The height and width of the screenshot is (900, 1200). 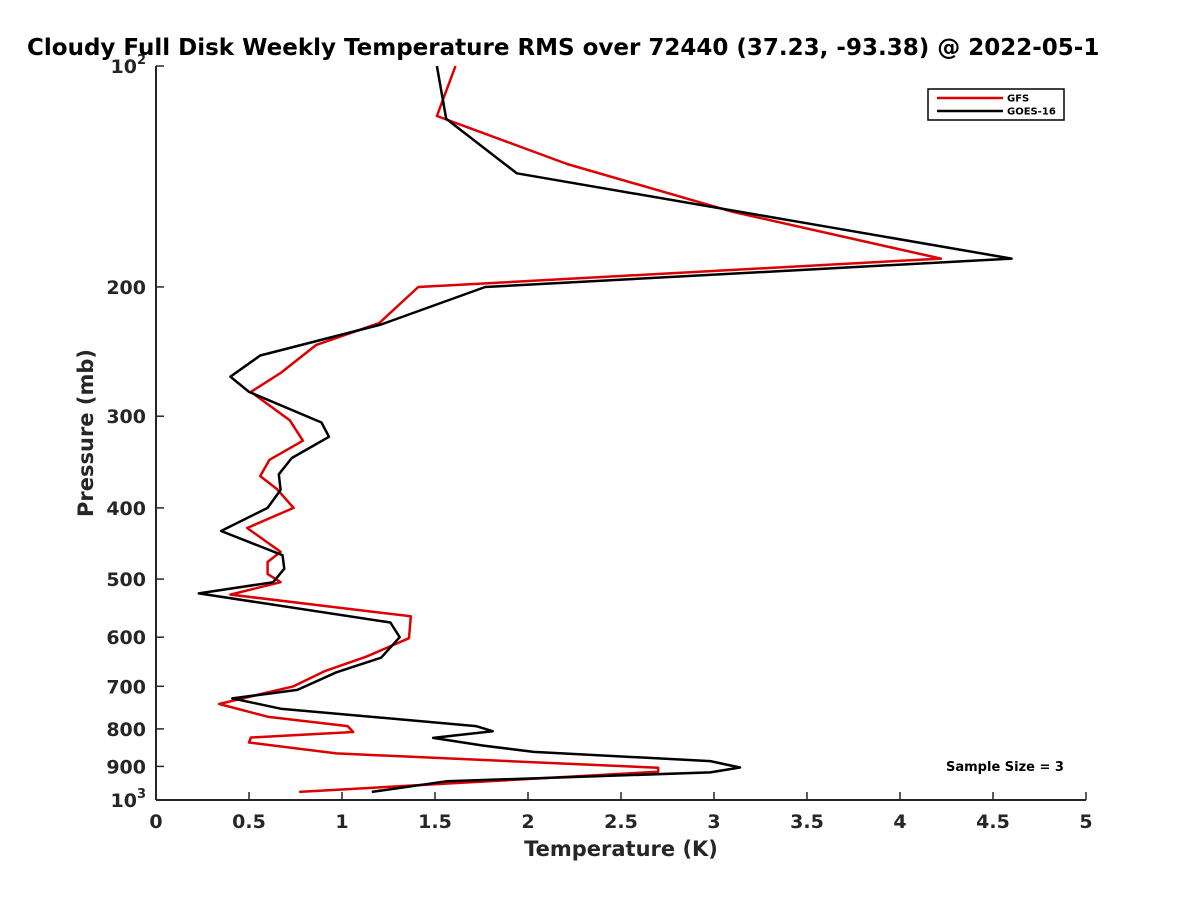 I want to click on x-tick-label: 5, so click(x=1085, y=822).